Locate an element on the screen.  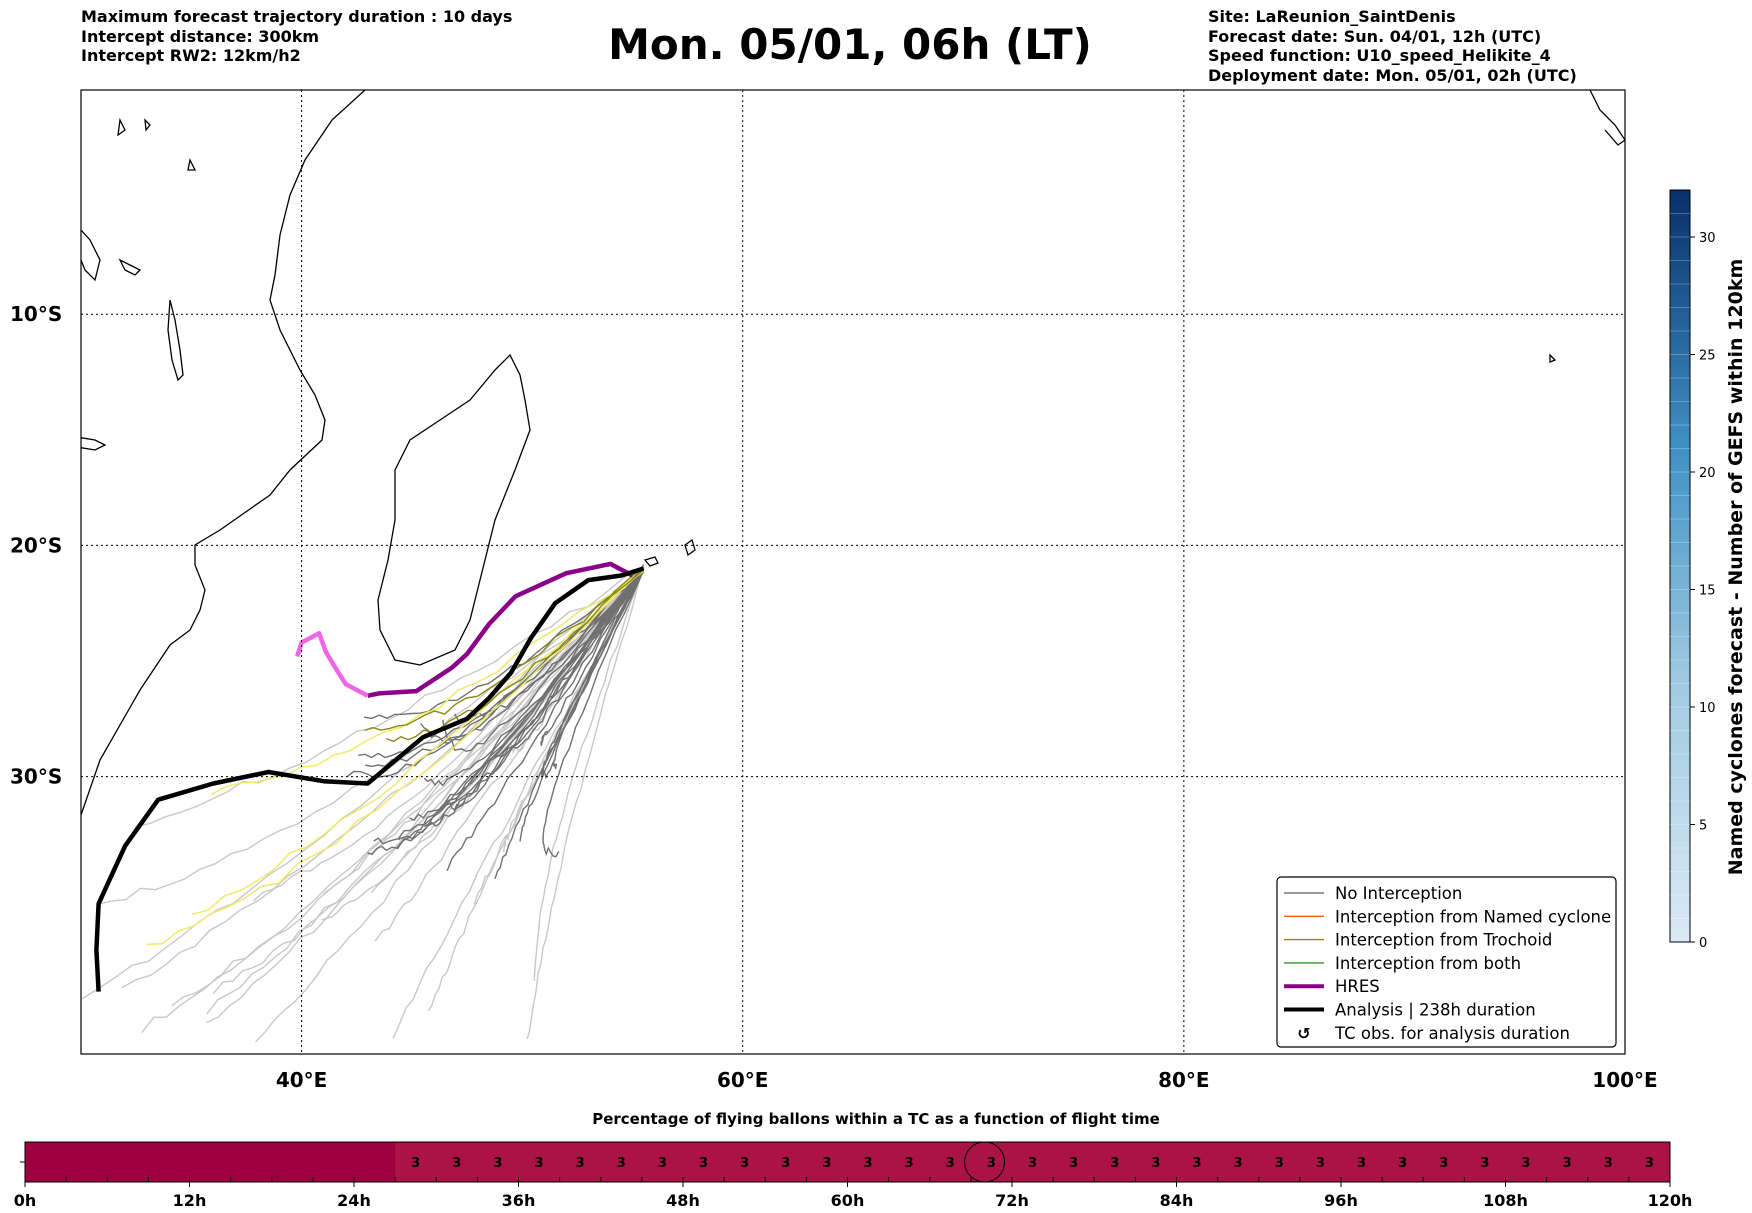
header-left-line: Intercept distance: 300km is located at coordinates (200, 36).